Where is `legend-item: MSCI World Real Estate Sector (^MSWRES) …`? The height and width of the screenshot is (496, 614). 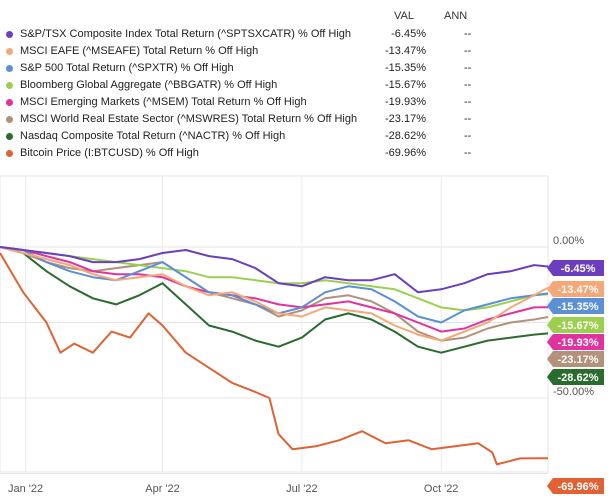 legend-item: MSCI World Real Estate Sector (^MSWRES) … is located at coordinates (241, 119).